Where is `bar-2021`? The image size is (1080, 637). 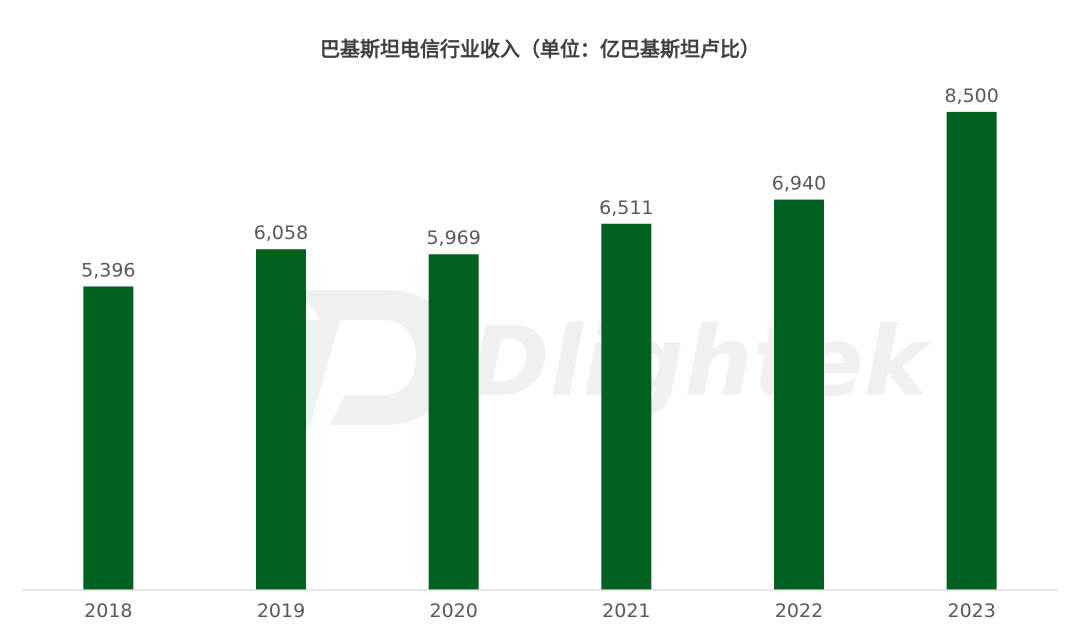 bar-2021 is located at coordinates (626, 406).